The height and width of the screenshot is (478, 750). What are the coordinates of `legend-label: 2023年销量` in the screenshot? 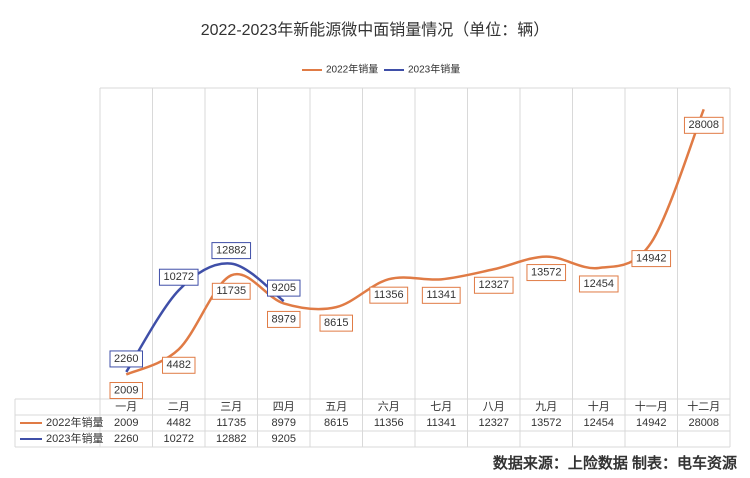 It's located at (434, 69).